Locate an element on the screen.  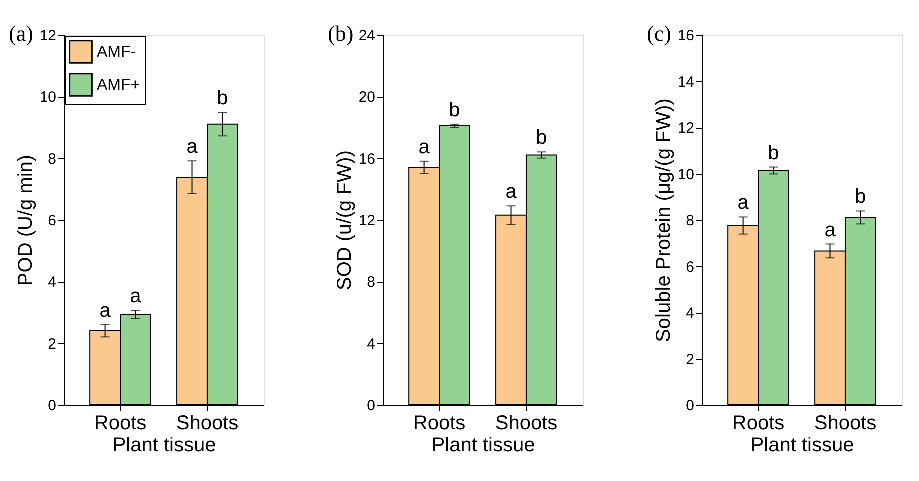
y-tick-label: 24 is located at coordinates (367, 36).